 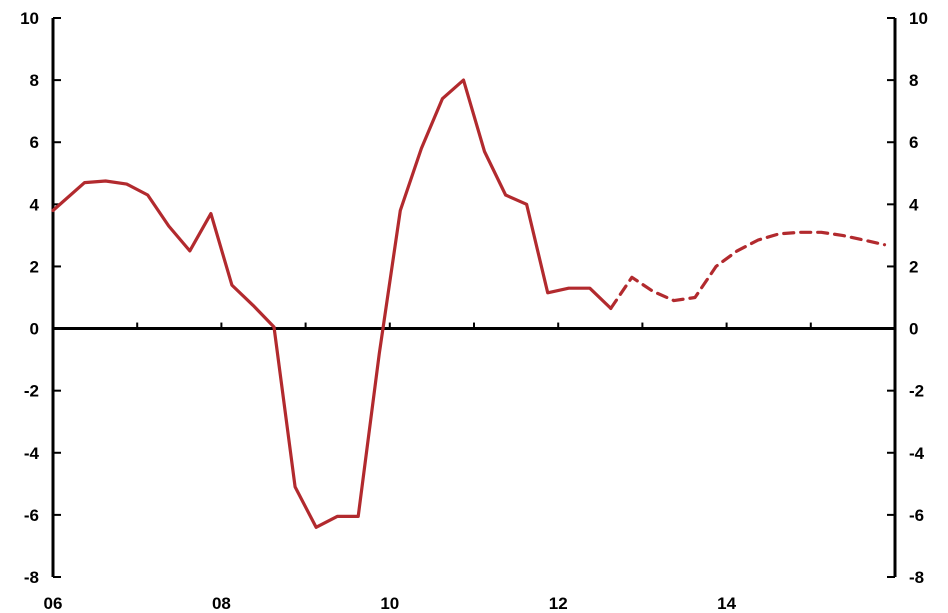 I want to click on y-tick-label-right: -2, so click(x=916, y=391).